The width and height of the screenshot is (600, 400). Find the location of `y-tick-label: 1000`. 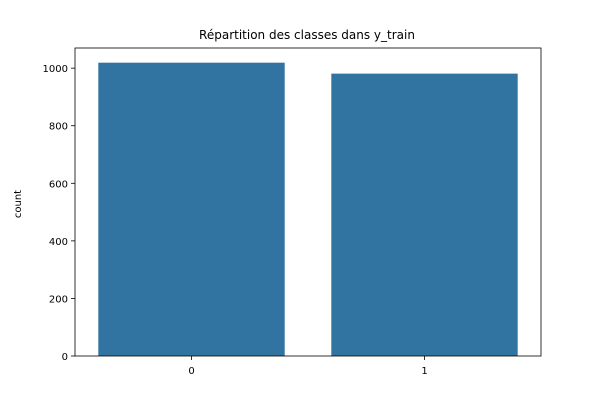

y-tick-label: 1000 is located at coordinates (55, 69).